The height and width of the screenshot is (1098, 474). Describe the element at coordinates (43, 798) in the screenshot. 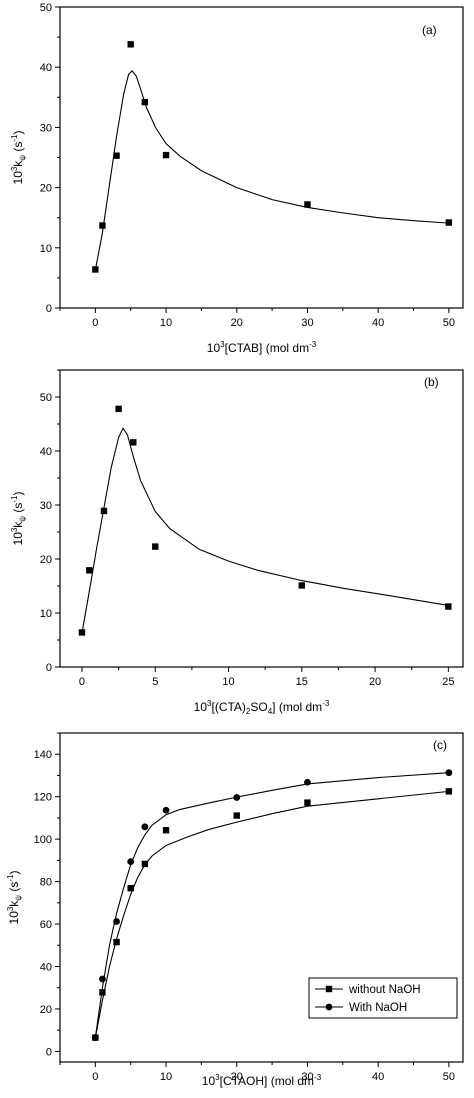

I see `y-tick-label: 120` at that location.